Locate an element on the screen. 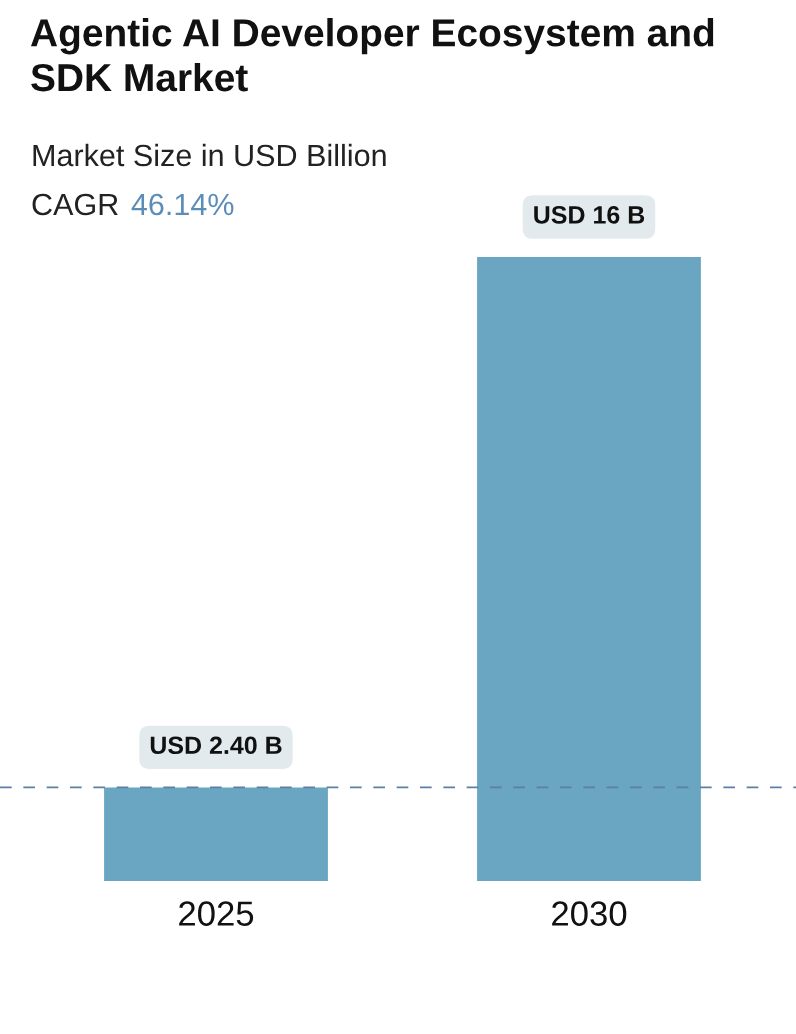 Image resolution: width=796 pixels, height=1034 pixels. data-label: USD 2.40 B is located at coordinates (216, 745).